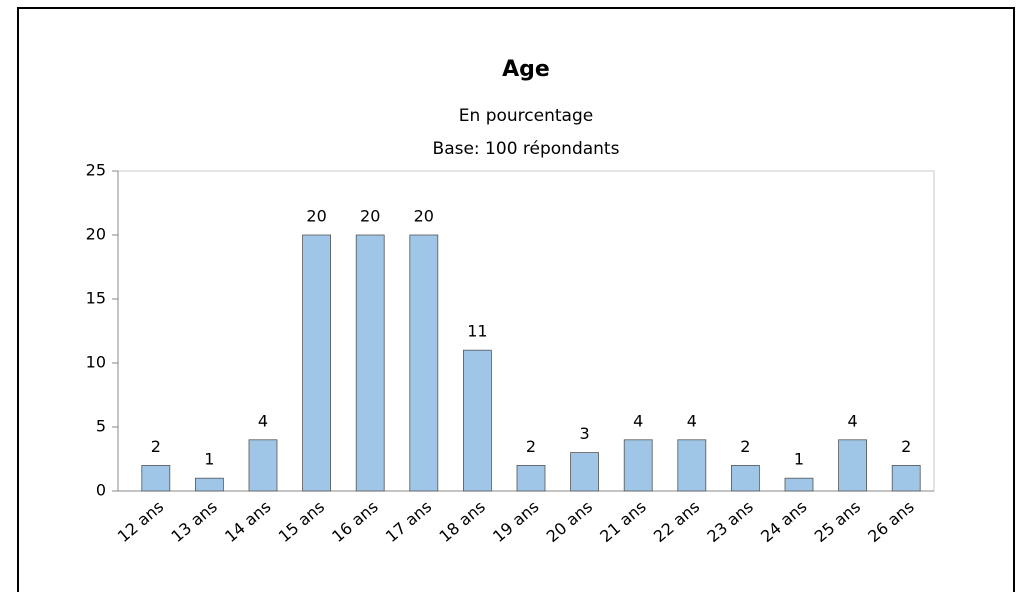 The image size is (1031, 592). Describe the element at coordinates (526, 149) in the screenshot. I see `chart-subtitle: Base: 100 répondants` at that location.